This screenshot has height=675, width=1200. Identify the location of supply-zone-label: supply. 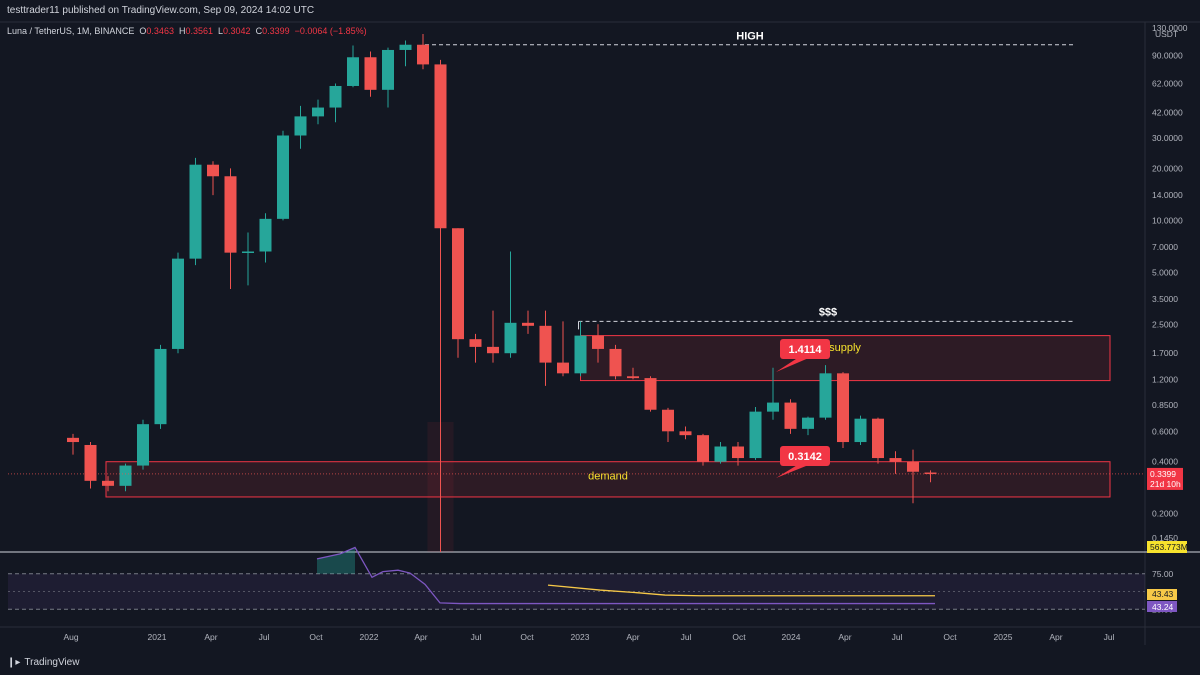
(845, 348).